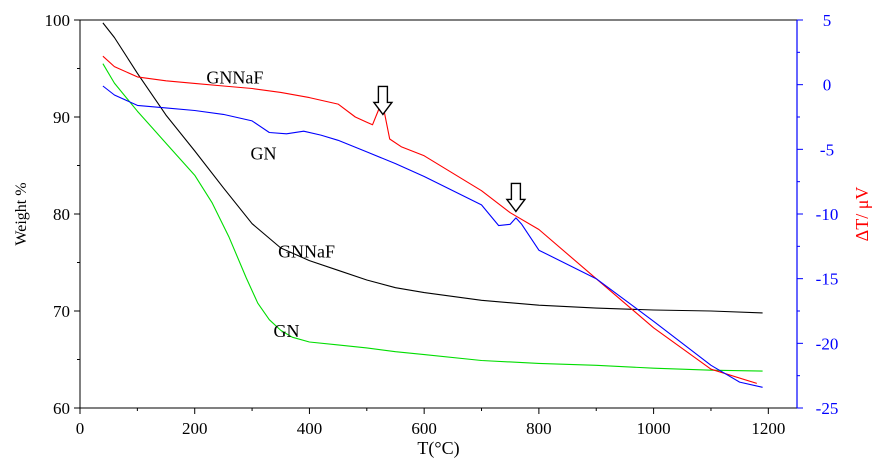  Describe the element at coordinates (58, 20) in the screenshot. I see `y-left-tick-label: 100` at that location.